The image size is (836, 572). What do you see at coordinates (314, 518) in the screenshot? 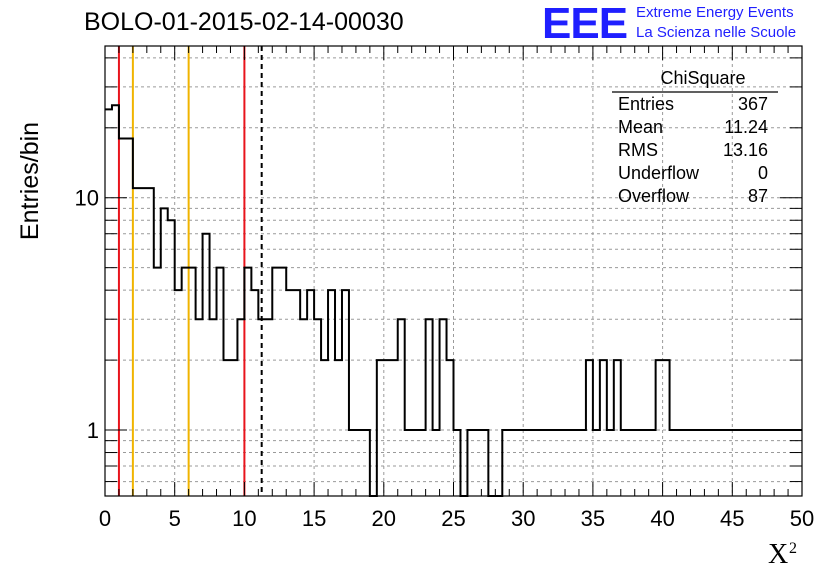
I see `x-tick-label: 15` at bounding box center [314, 518].